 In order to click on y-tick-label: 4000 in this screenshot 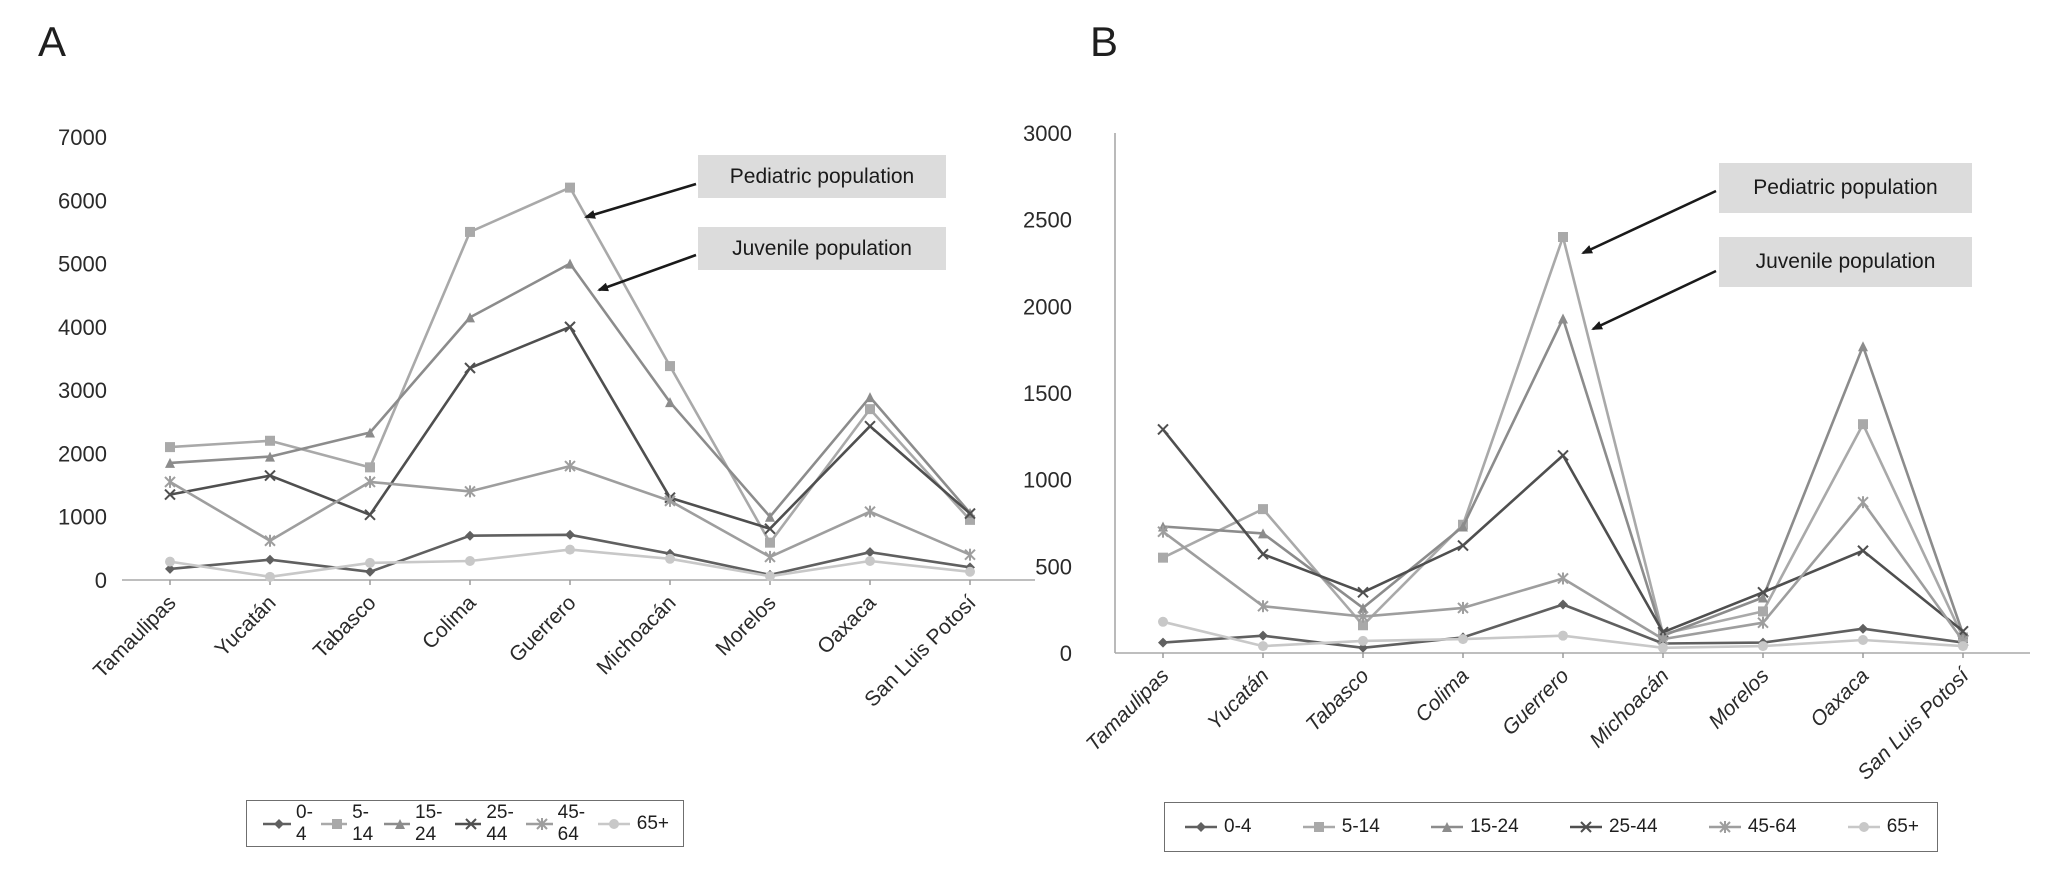, I will do `click(82, 327)`.